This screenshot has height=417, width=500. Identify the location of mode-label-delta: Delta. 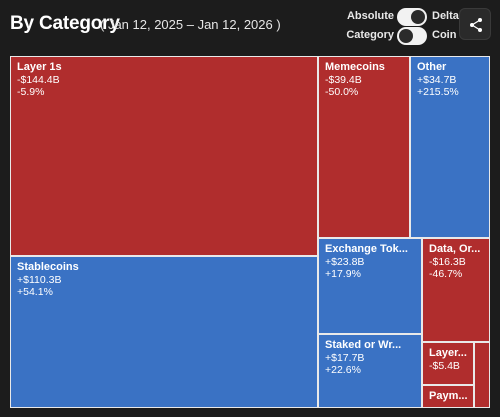
(445, 16).